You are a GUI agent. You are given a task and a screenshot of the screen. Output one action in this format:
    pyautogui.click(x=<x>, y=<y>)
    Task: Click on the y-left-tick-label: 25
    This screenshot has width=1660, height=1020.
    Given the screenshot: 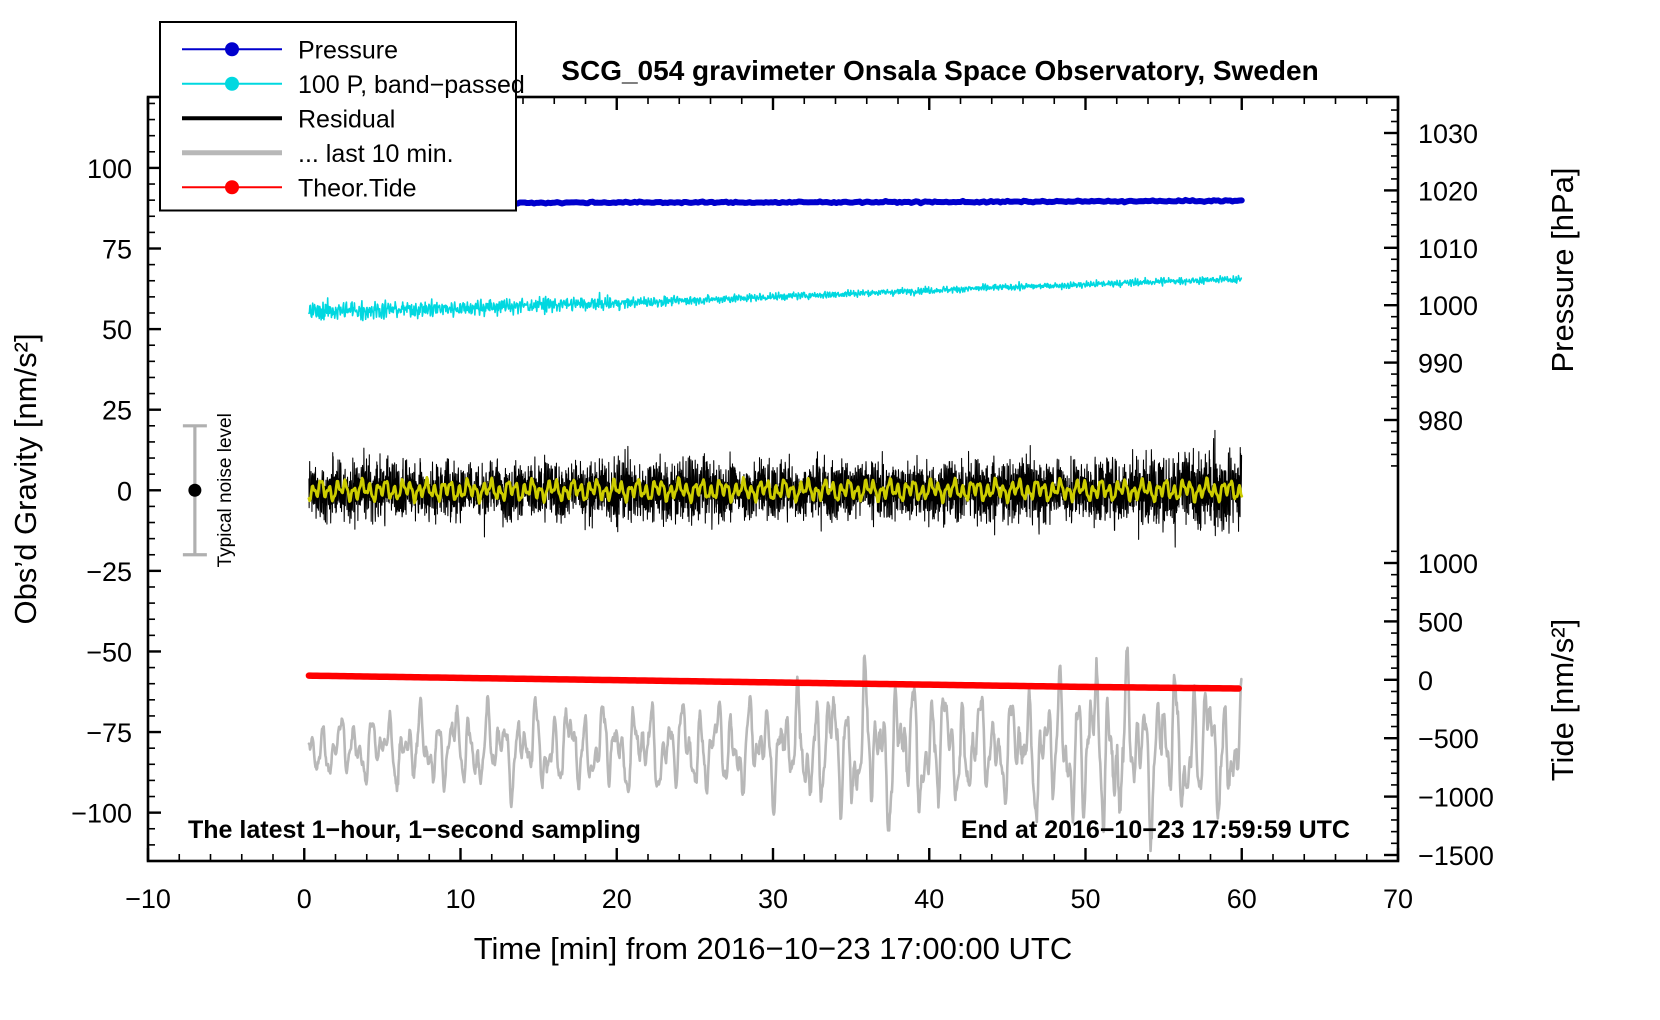 What is the action you would take?
    pyautogui.click(x=117, y=411)
    